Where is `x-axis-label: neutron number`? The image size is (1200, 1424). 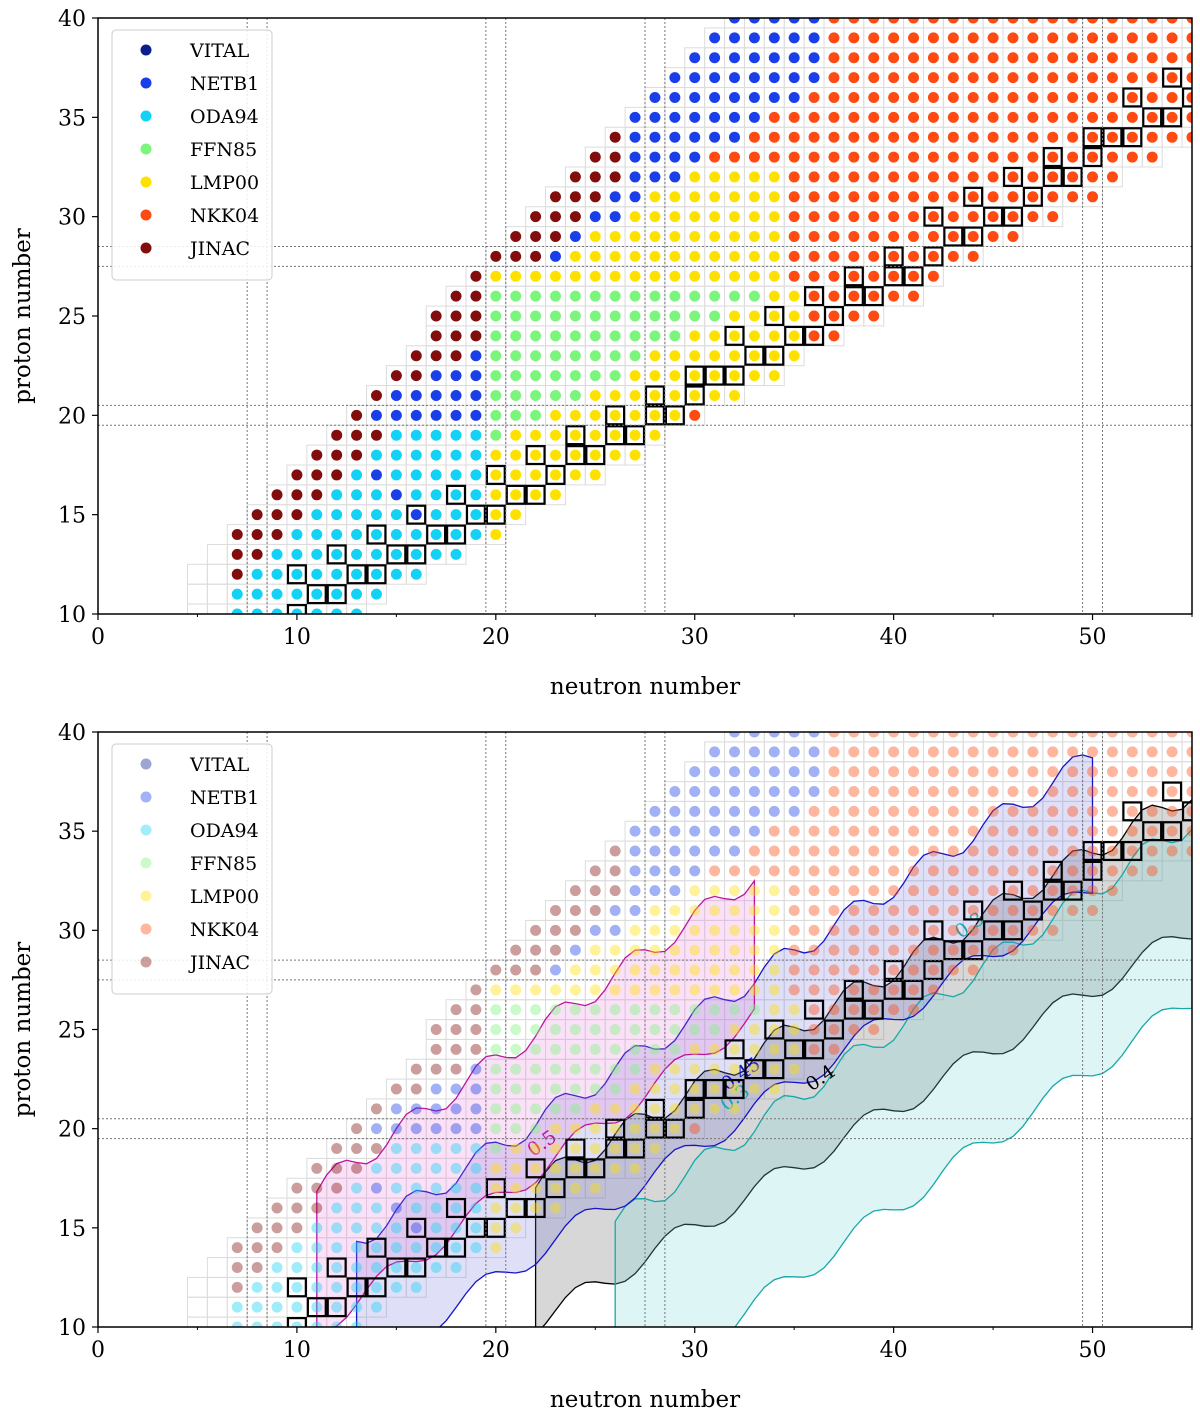 x-axis-label: neutron number is located at coordinates (645, 1400).